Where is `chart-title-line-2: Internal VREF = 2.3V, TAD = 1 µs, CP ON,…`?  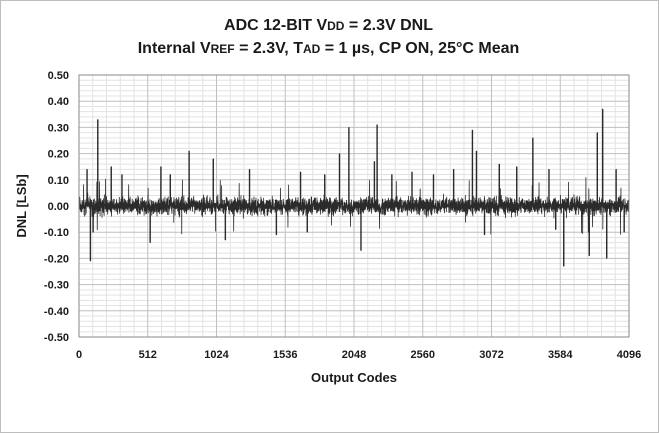
chart-title-line-2: Internal VREF = 2.3V, TAD = 1 µs, CP ON,… is located at coordinates (328, 48).